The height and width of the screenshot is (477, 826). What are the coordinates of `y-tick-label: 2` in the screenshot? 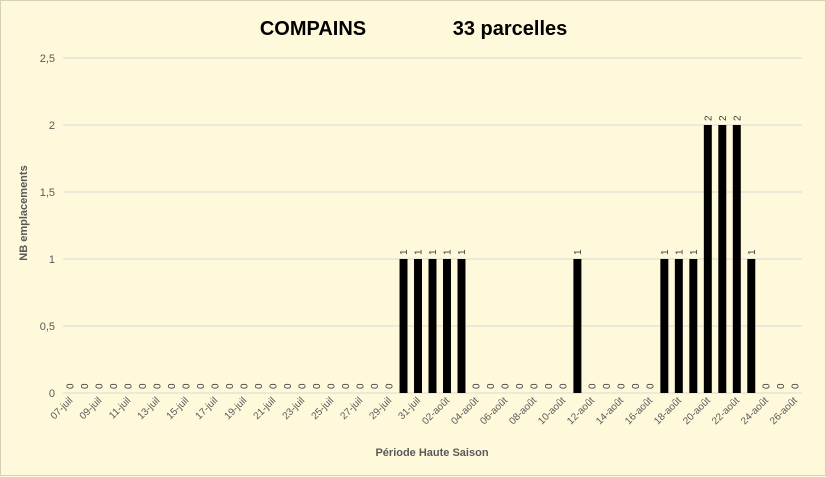 It's located at (52, 126).